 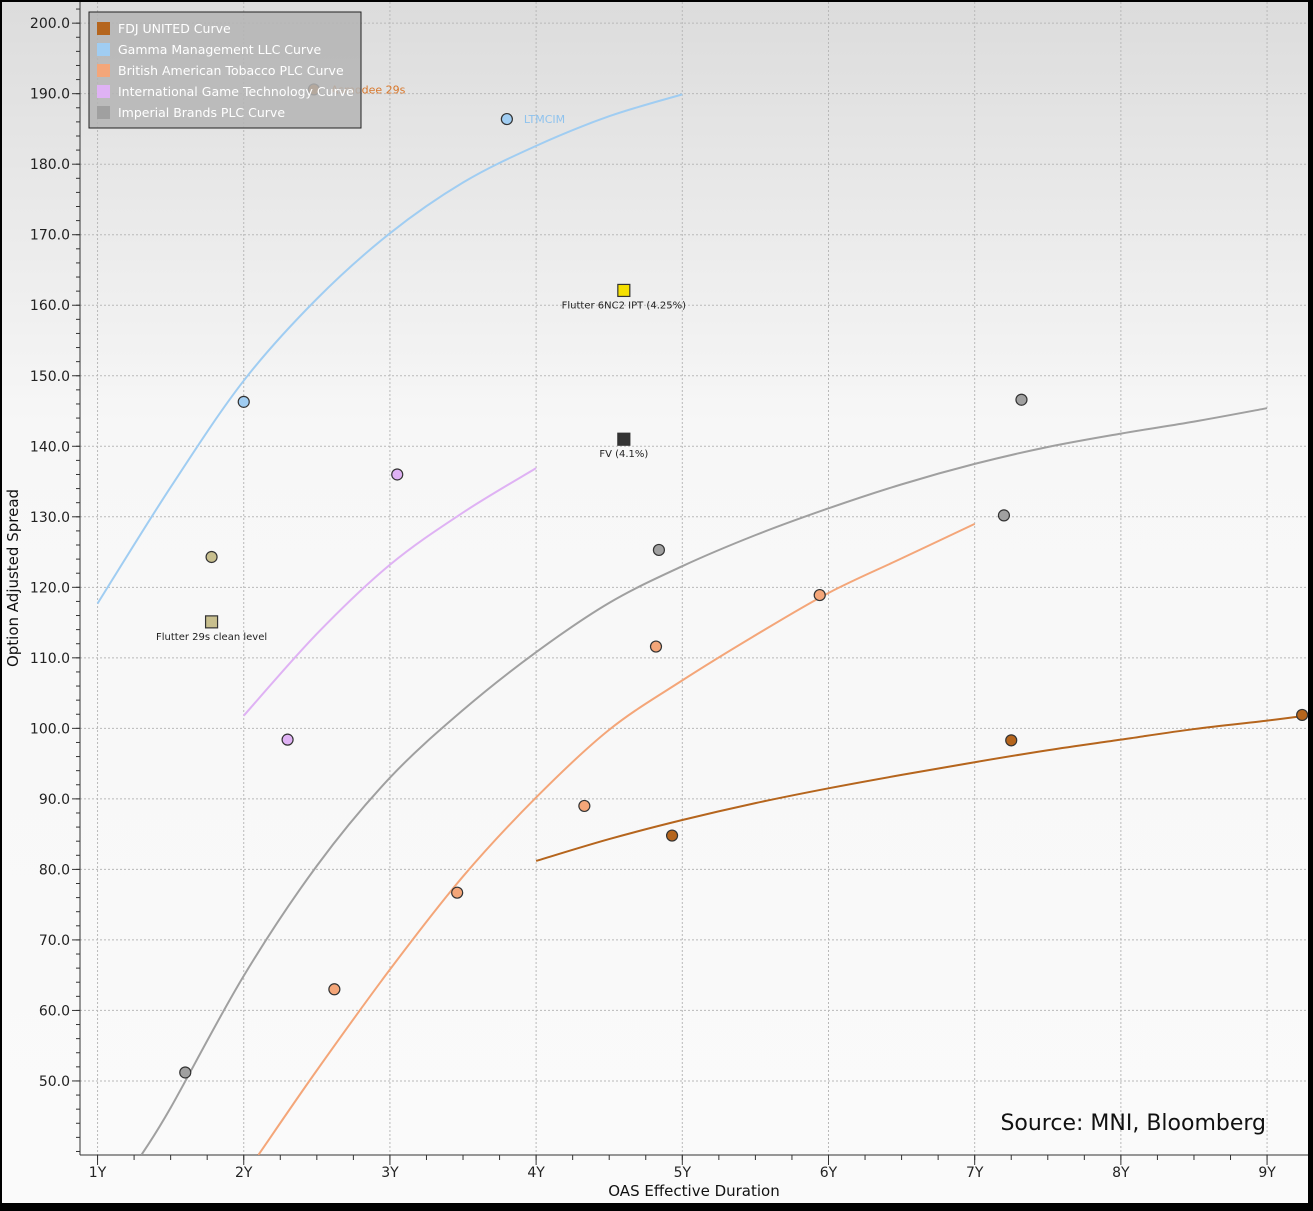 What do you see at coordinates (211, 637) in the screenshot?
I see `point-annotation: Flutter 29s clean level` at bounding box center [211, 637].